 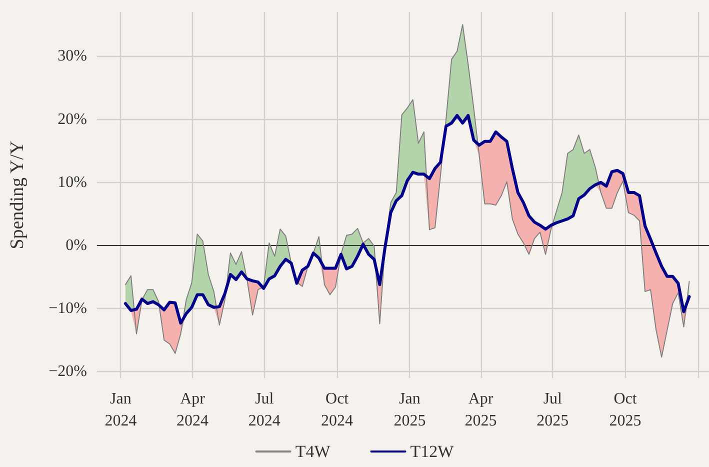 I want to click on legend-label: T12W, so click(x=432, y=451).